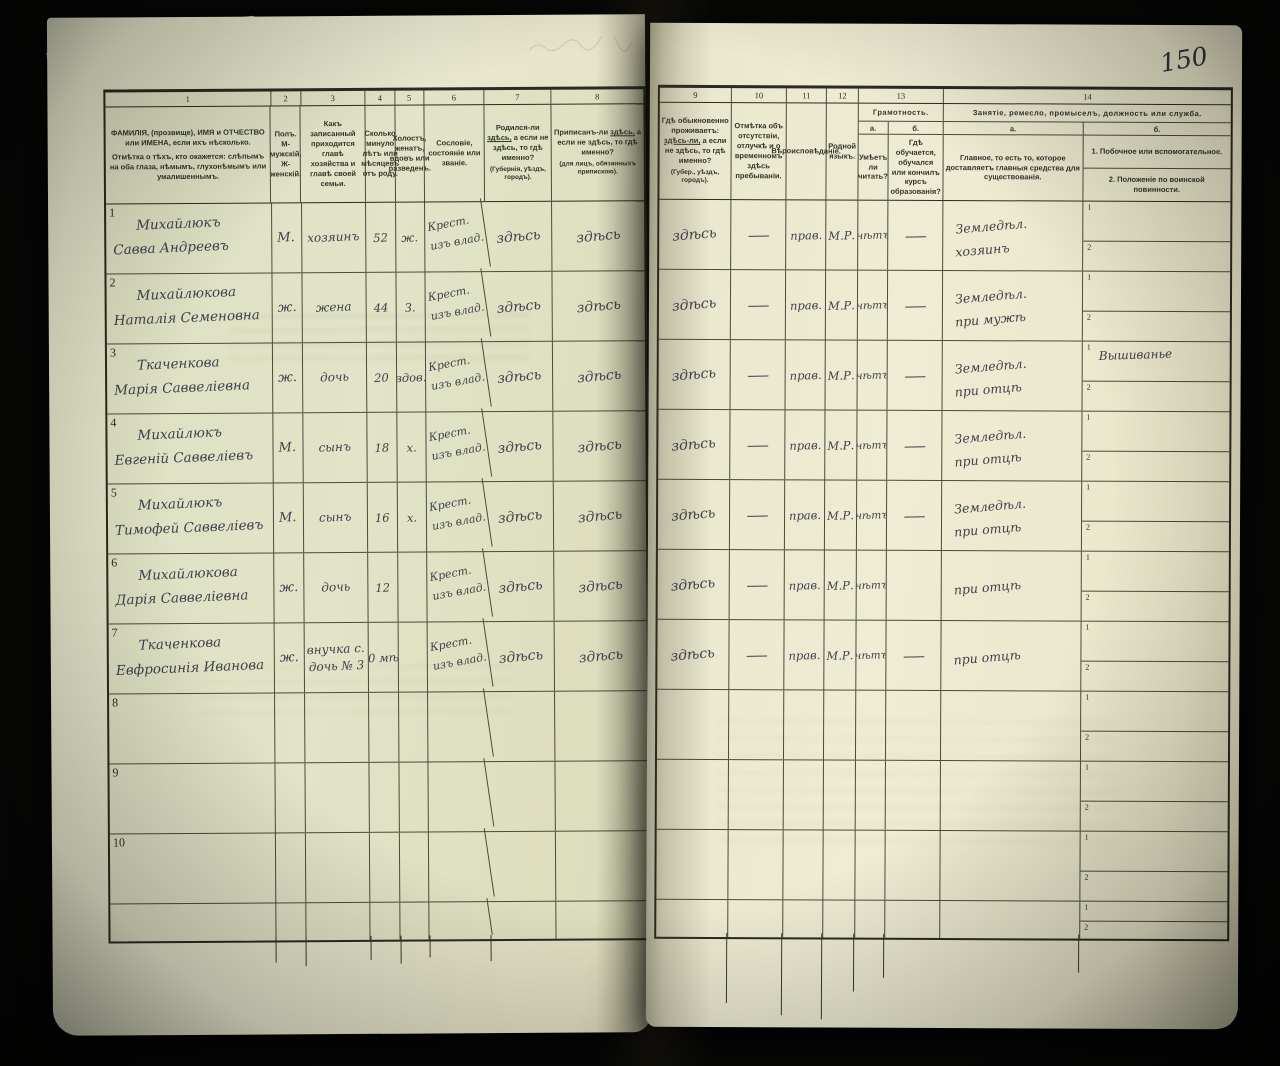 The height and width of the screenshot is (1066, 1280). Describe the element at coordinates (913, 865) in the screenshot. I see `education-cell` at that location.